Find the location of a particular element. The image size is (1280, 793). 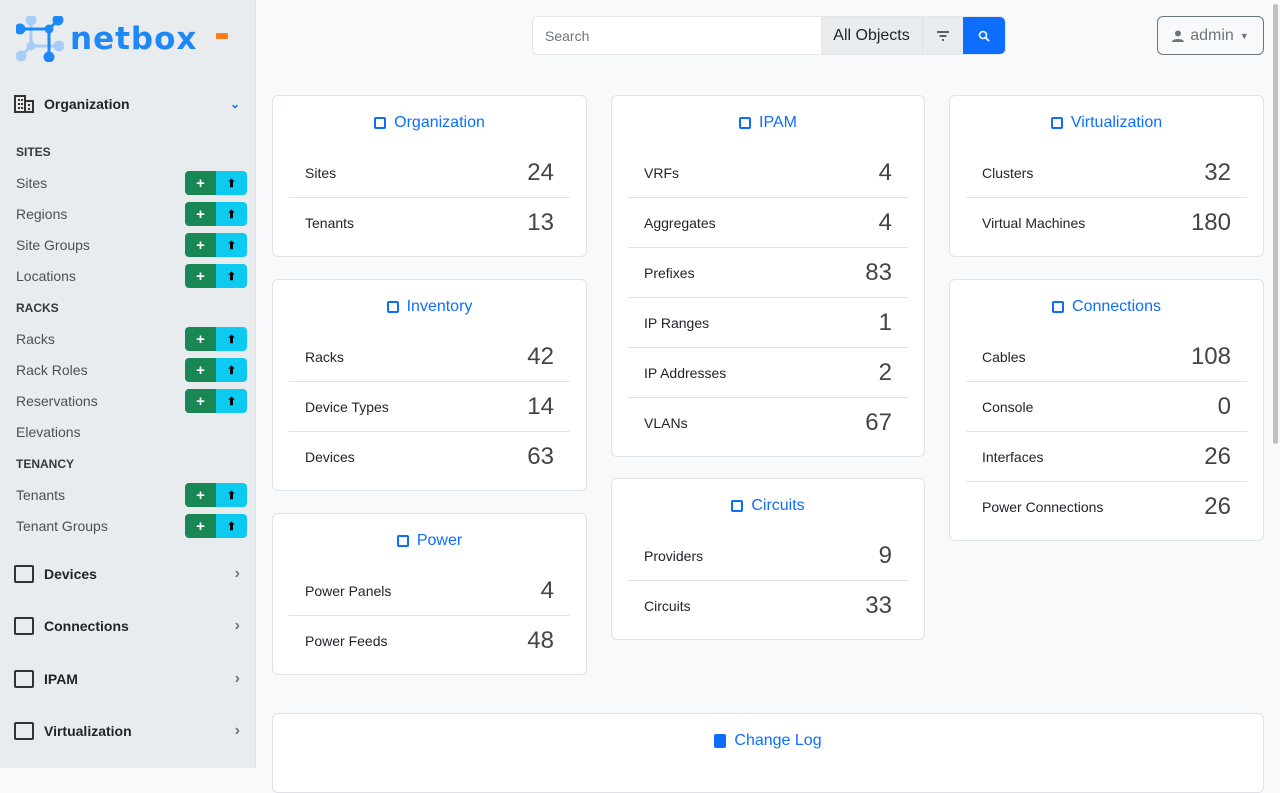

sidebar-section-organization: Organization ⌄ is located at coordinates (127, 104).